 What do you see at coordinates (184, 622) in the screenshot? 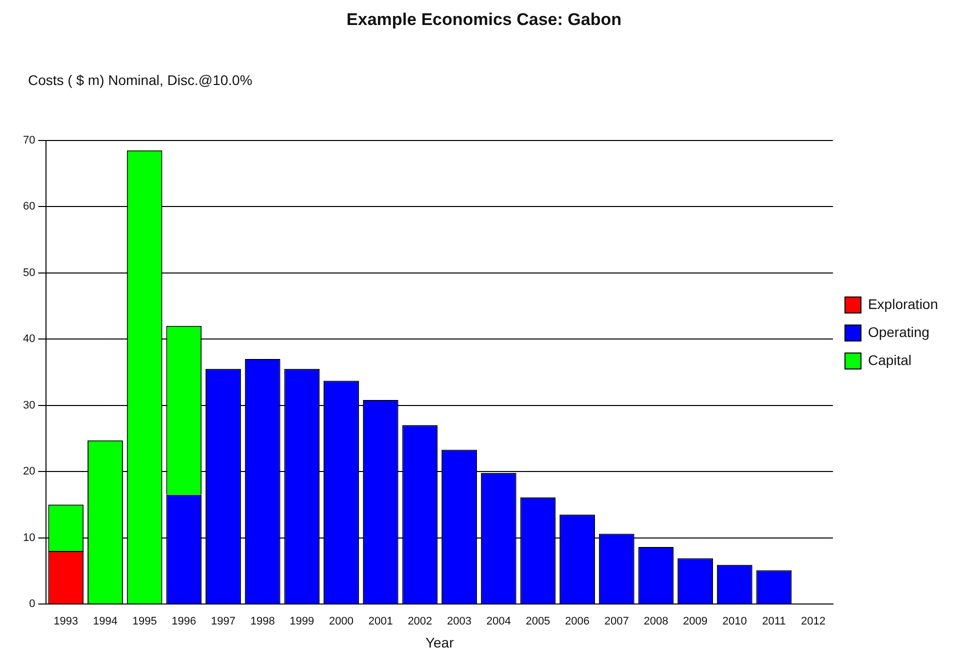
I see `x-tick-label: 1996` at bounding box center [184, 622].